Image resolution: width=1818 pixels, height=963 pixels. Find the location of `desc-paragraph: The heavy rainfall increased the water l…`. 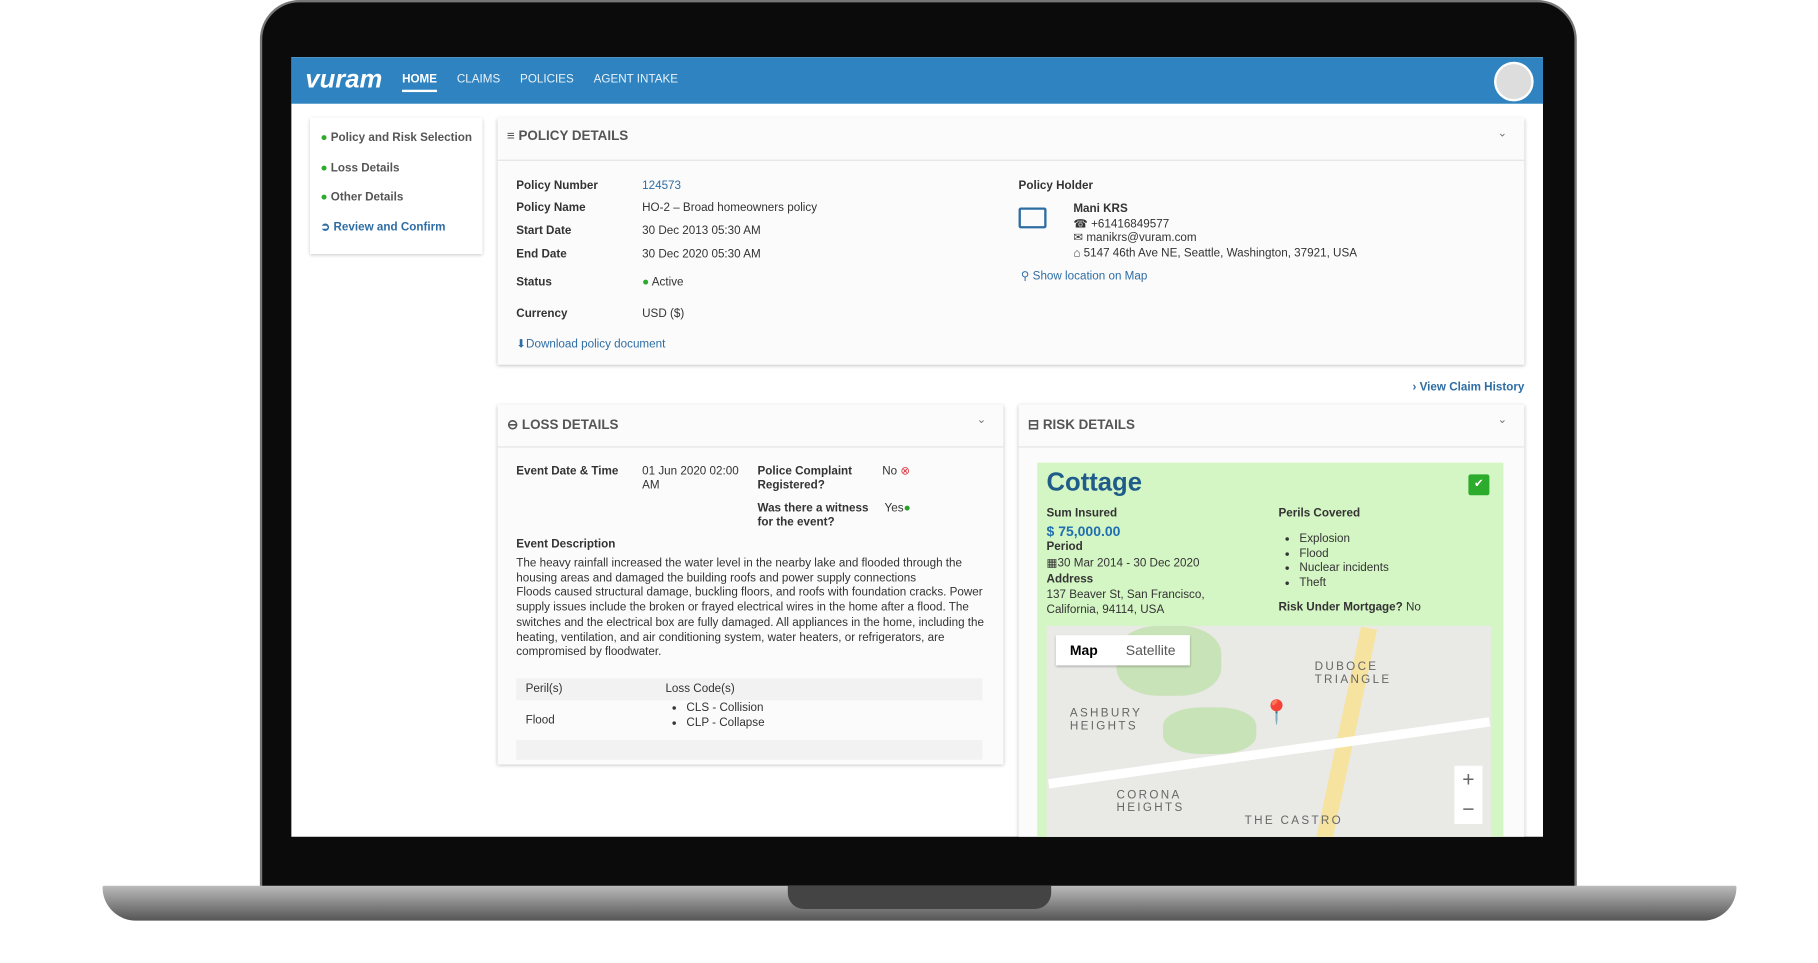

desc-paragraph: The heavy rainfall increased the water l… is located at coordinates (739, 571).